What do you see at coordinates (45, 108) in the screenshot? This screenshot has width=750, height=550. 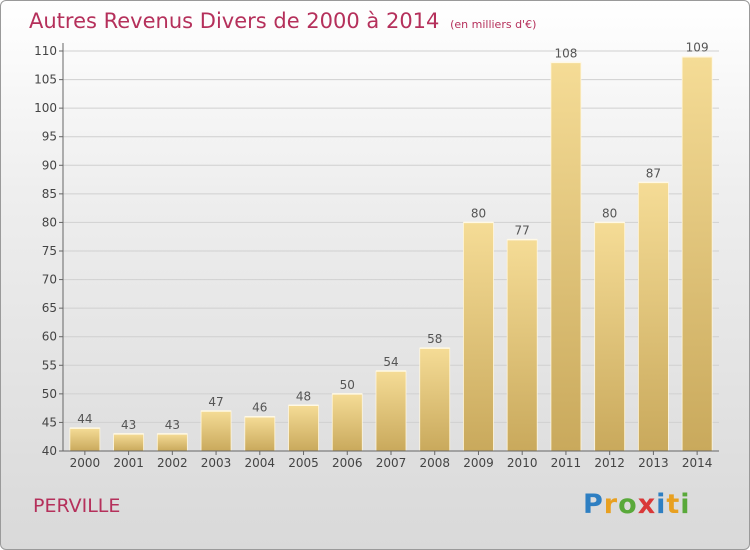 I see `y-tick-label: 100` at bounding box center [45, 108].